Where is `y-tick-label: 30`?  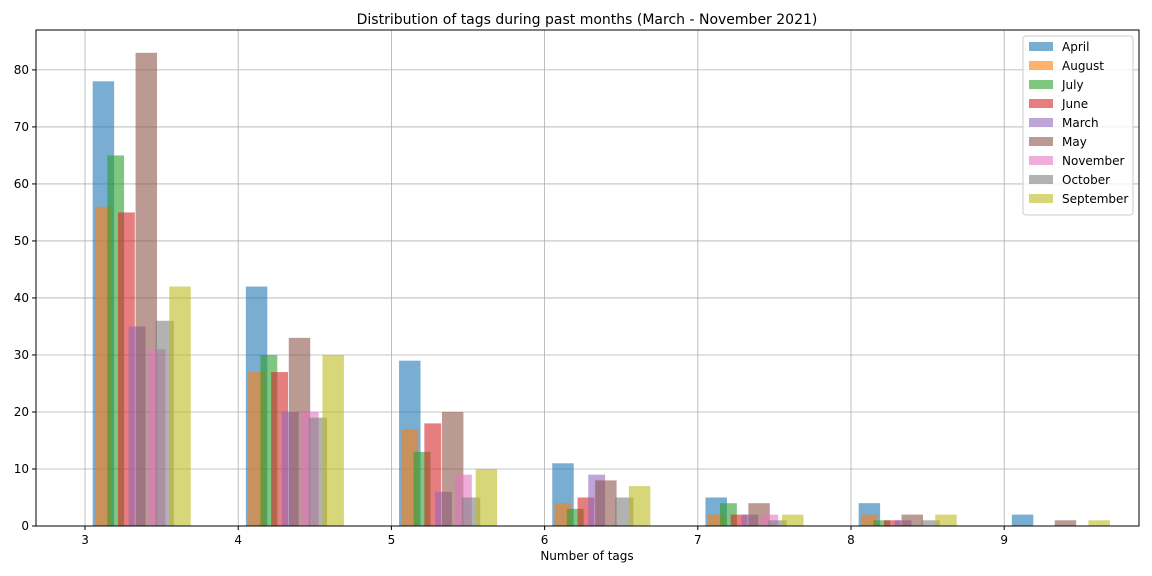
y-tick-label: 30 is located at coordinates (21, 355).